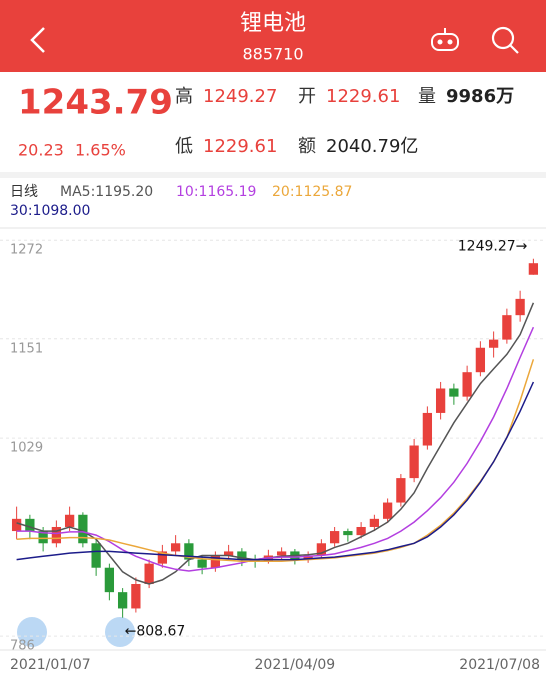 This screenshot has height=686, width=546. I want to click on search-icon, so click(505, 40).